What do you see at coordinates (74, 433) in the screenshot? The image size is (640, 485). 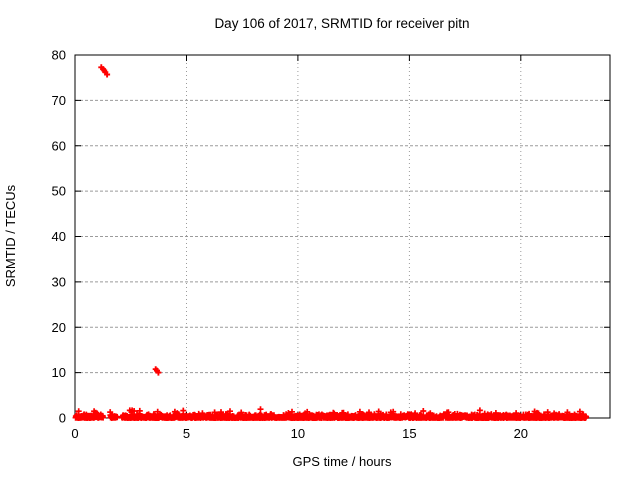 I see `x-tick-label: 0` at bounding box center [74, 433].